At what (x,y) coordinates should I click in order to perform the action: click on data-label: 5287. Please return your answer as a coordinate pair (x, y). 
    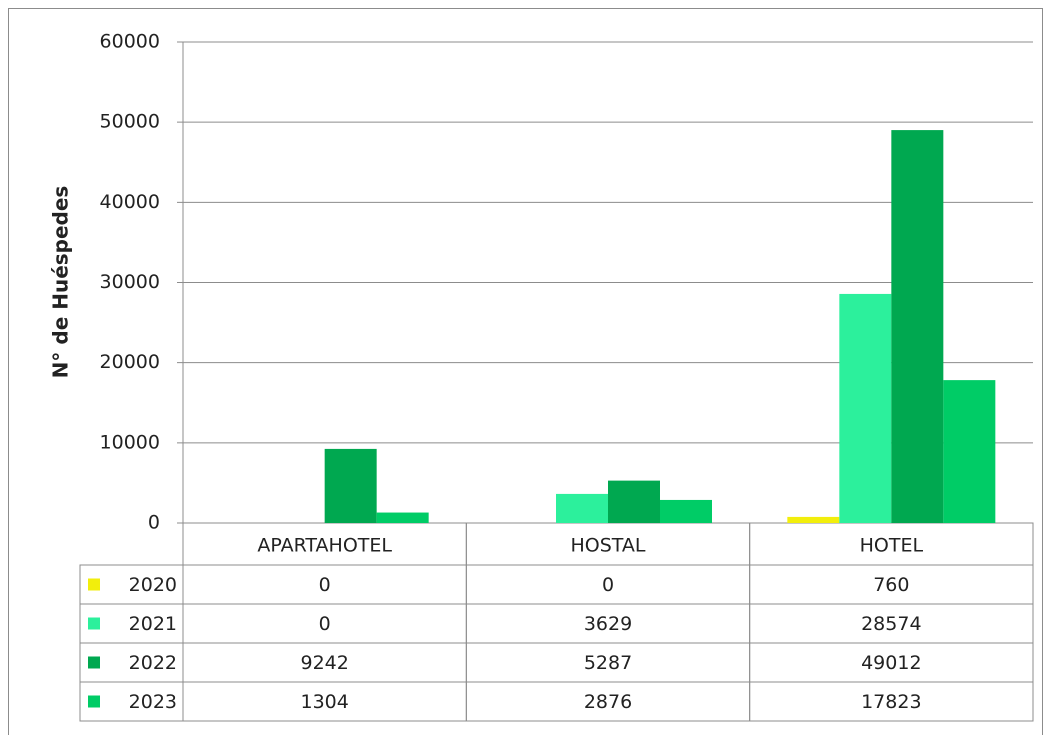
    Looking at the image, I should click on (608, 663).